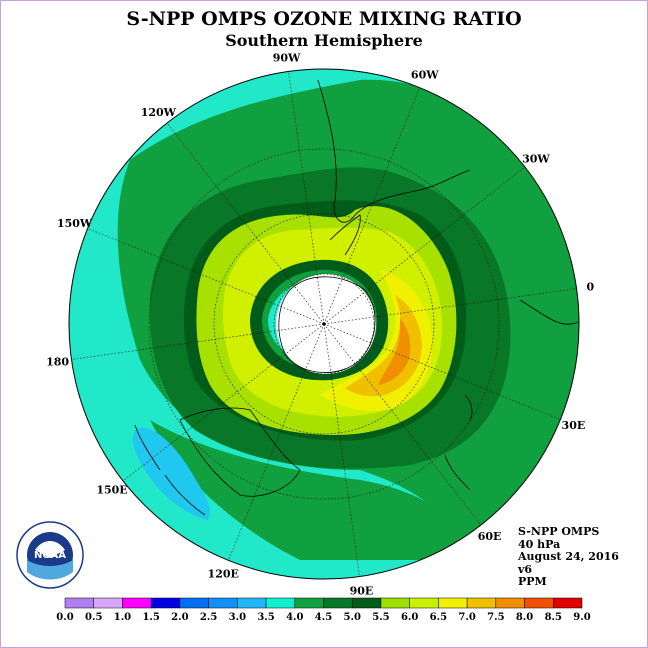  What do you see at coordinates (425, 75) in the screenshot?
I see `longitude-label: 60W` at bounding box center [425, 75].